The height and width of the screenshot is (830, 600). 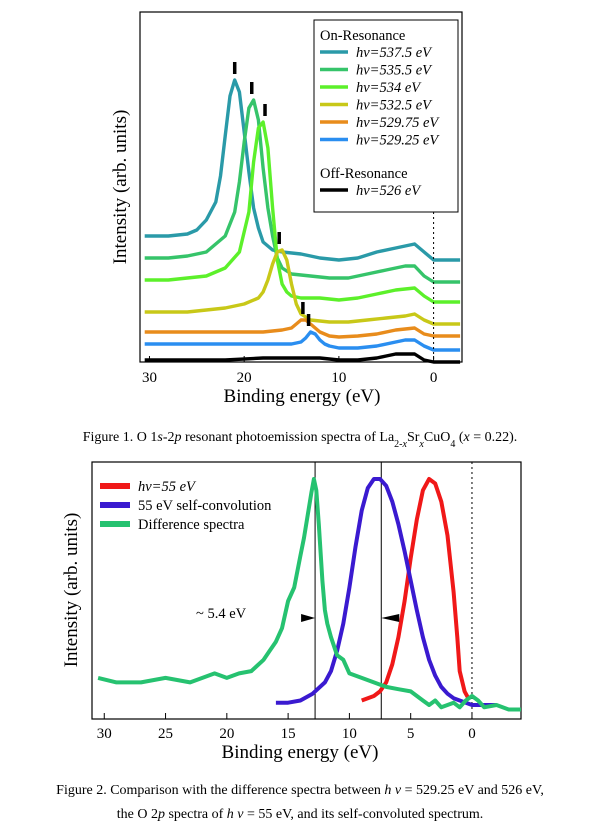 What do you see at coordinates (165, 734) in the screenshot?
I see `figure2-x-tick-label: 25` at bounding box center [165, 734].